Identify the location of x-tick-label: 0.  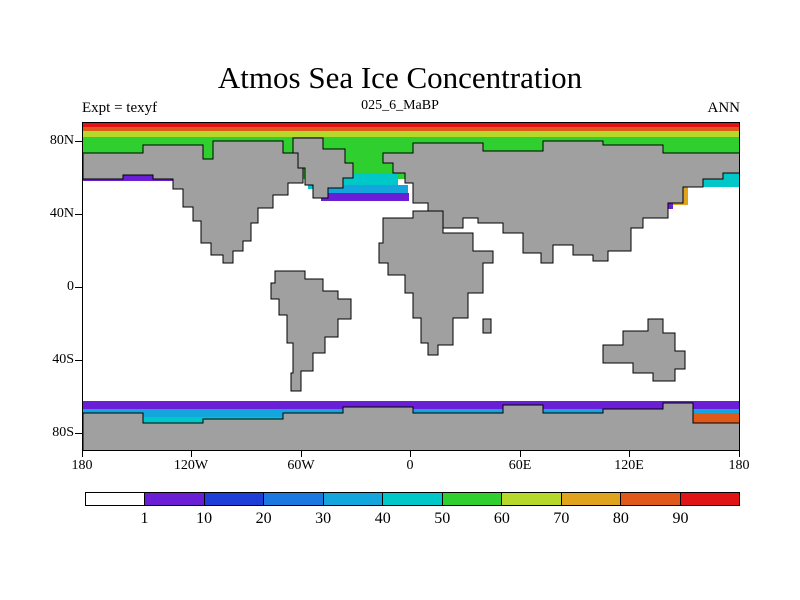
(410, 465).